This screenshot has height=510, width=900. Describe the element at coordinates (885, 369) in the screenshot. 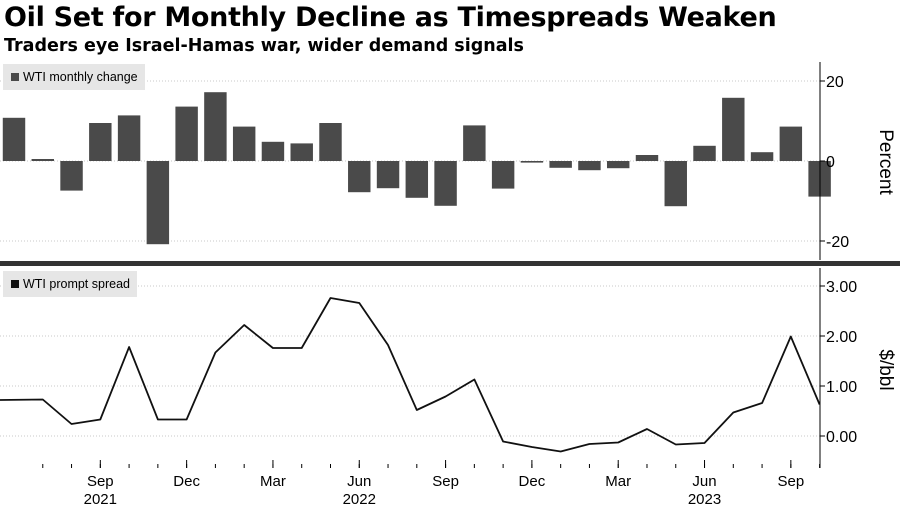

I see `bottom-y-axis-title: $/bbl` at that location.